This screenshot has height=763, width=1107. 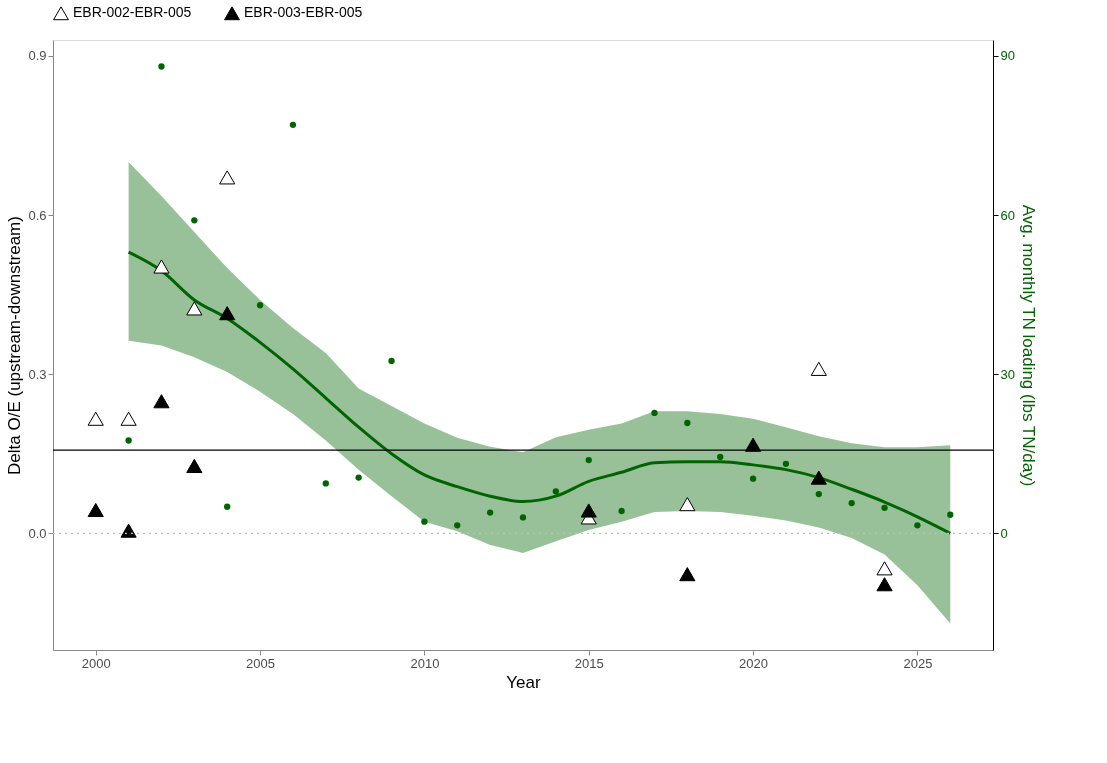 I want to click on y-tick-label: 0.6, so click(x=37, y=215).